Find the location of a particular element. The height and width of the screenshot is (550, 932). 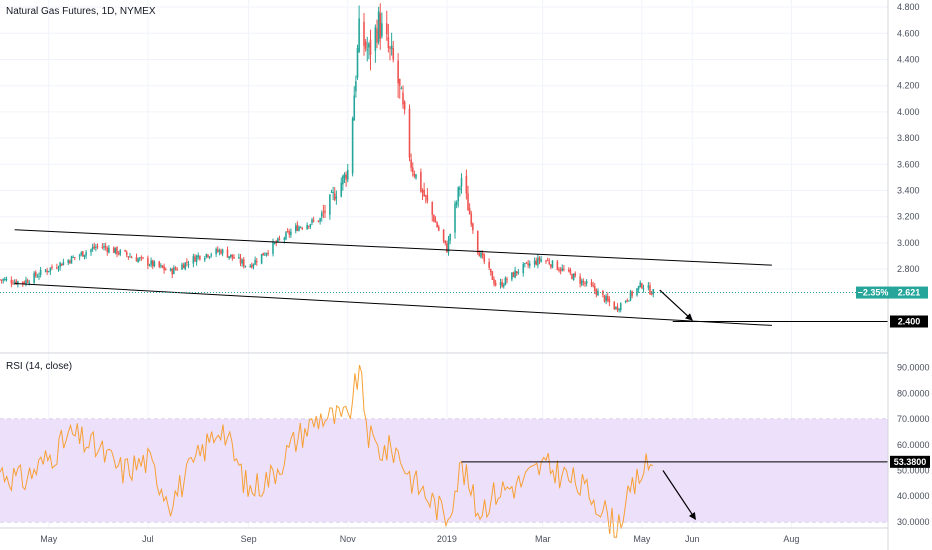

price-tick-label: 3.000 is located at coordinates (908, 243).